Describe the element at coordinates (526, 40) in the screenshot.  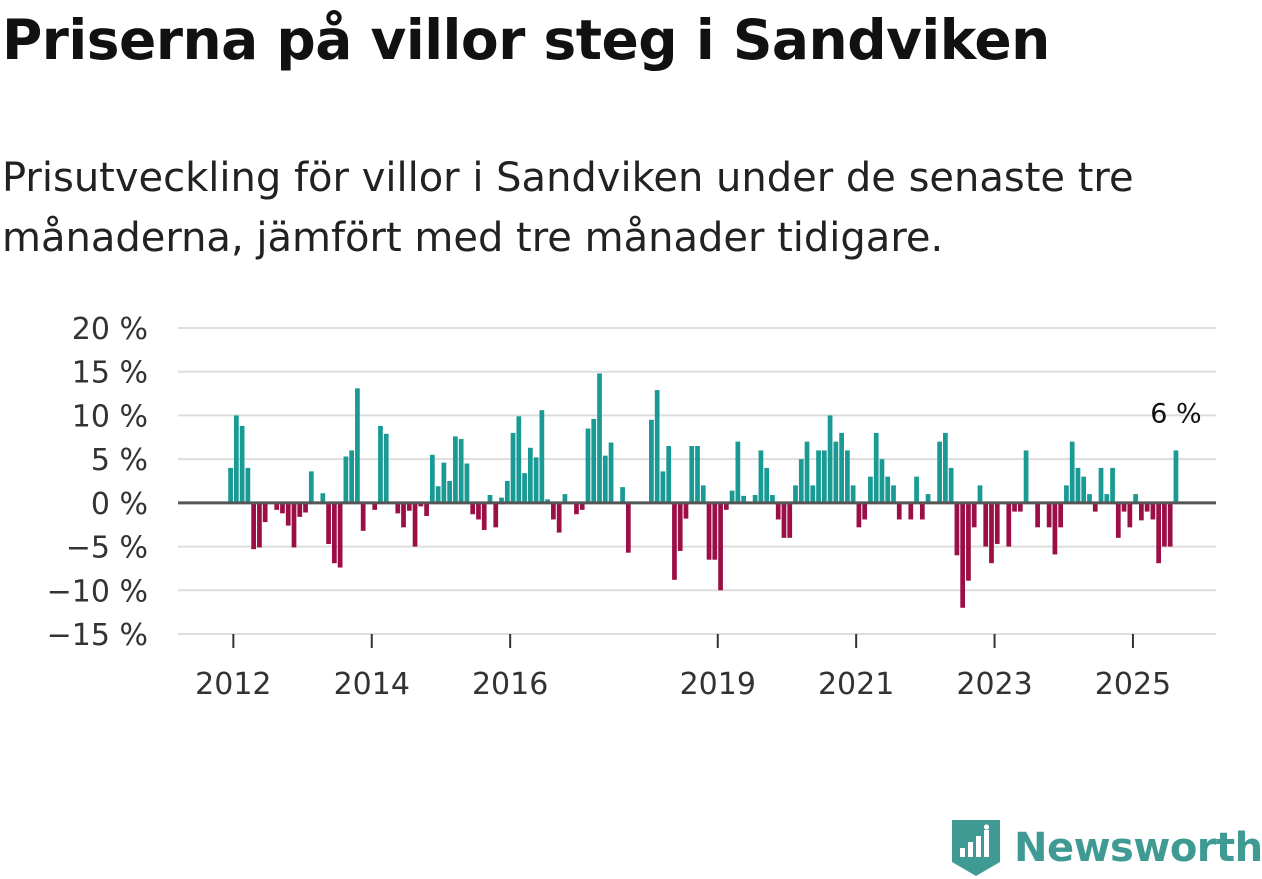
I see `chart-title: Priserna på villor steg i Sandviken` at that location.